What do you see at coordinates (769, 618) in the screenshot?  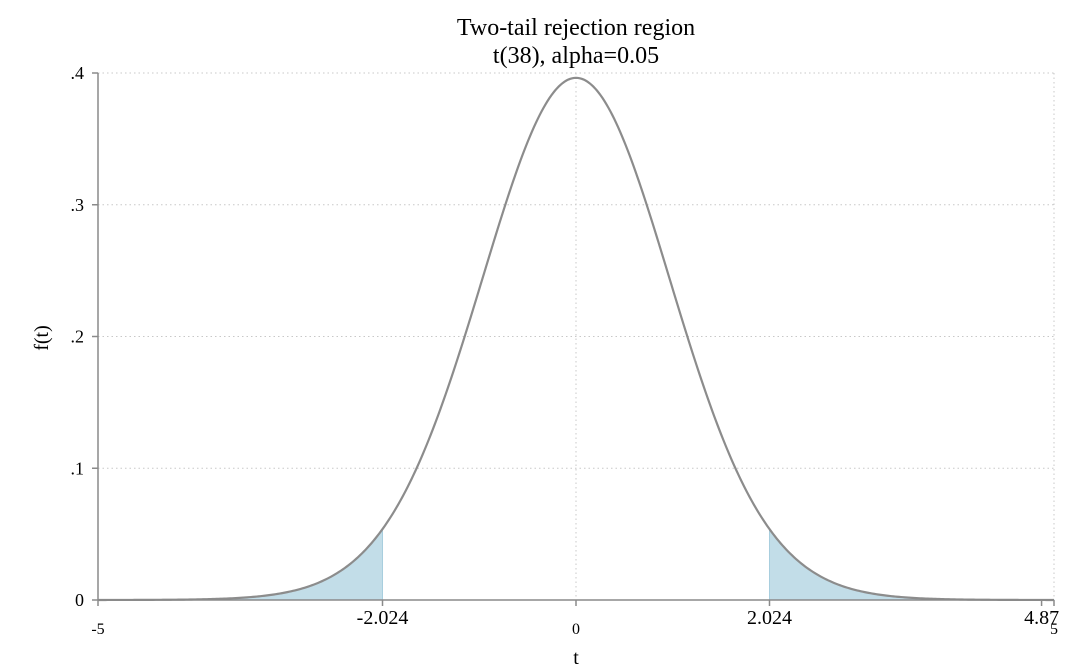 I see `x-tick-label: 2.024` at bounding box center [769, 618].